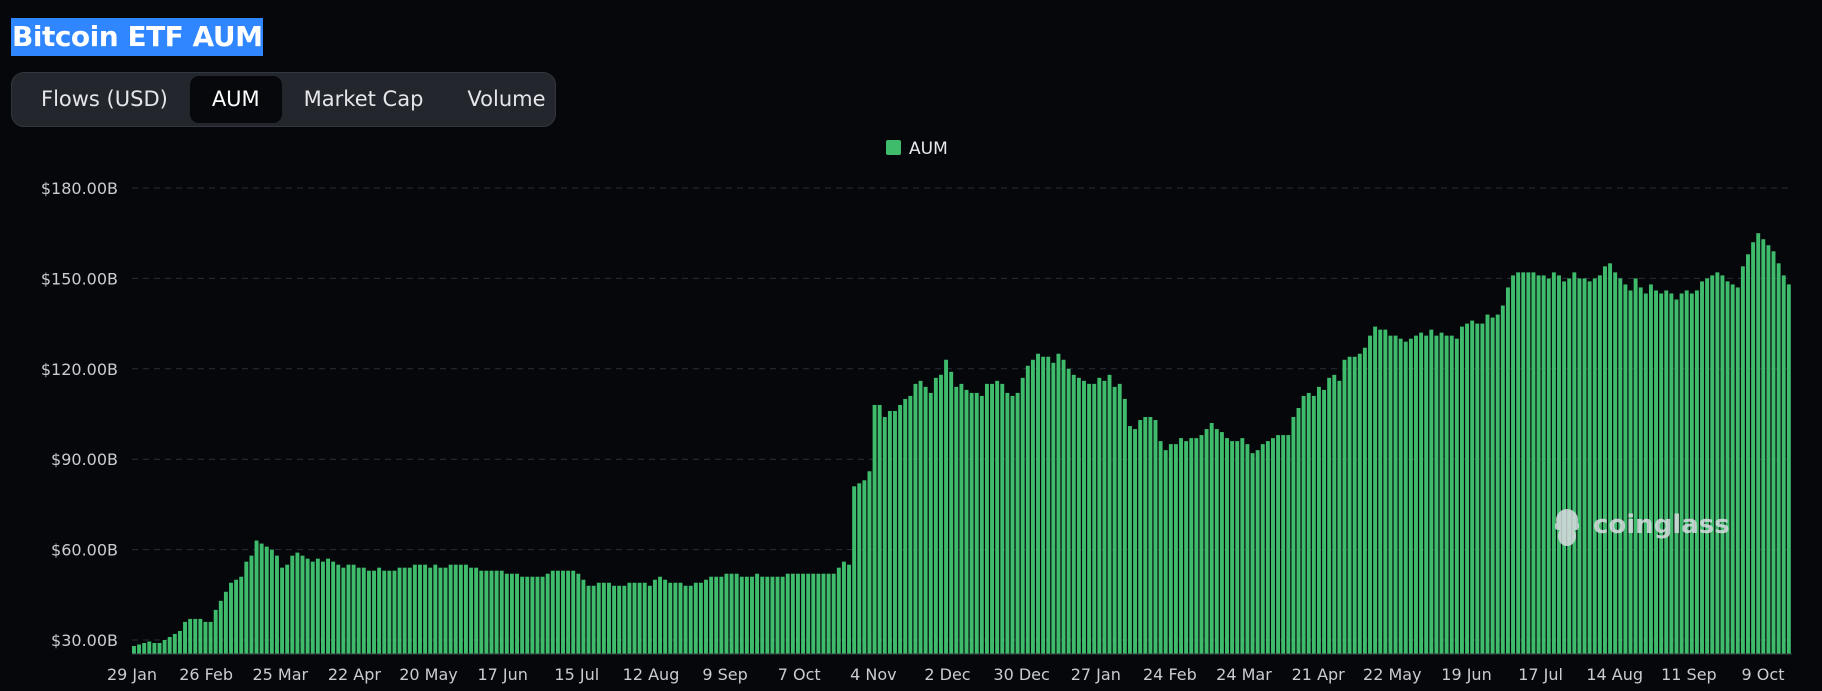 The width and height of the screenshot is (1822, 691). I want to click on tab-volume: Volume, so click(506, 99).